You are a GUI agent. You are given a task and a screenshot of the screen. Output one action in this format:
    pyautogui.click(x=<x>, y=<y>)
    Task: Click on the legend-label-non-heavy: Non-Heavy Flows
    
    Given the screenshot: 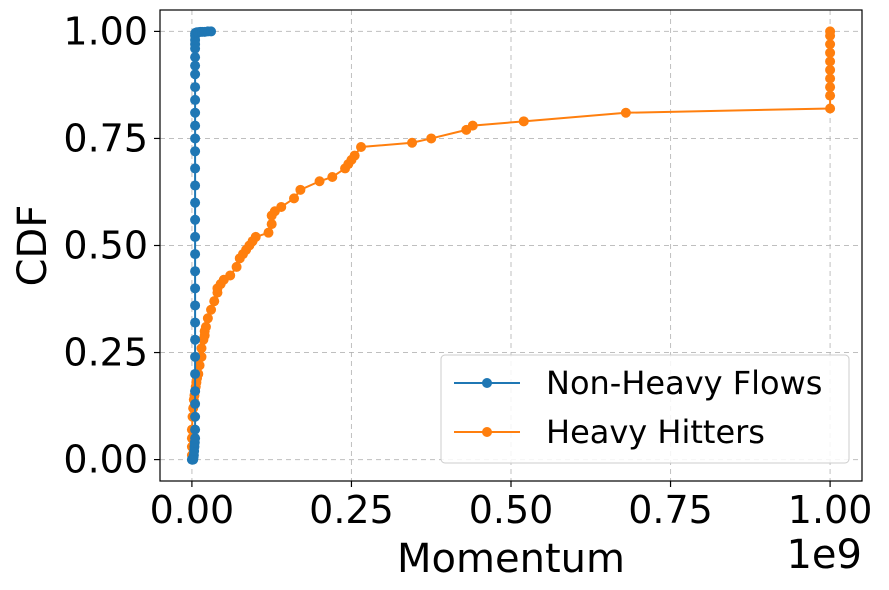 What is the action you would take?
    pyautogui.click(x=684, y=383)
    